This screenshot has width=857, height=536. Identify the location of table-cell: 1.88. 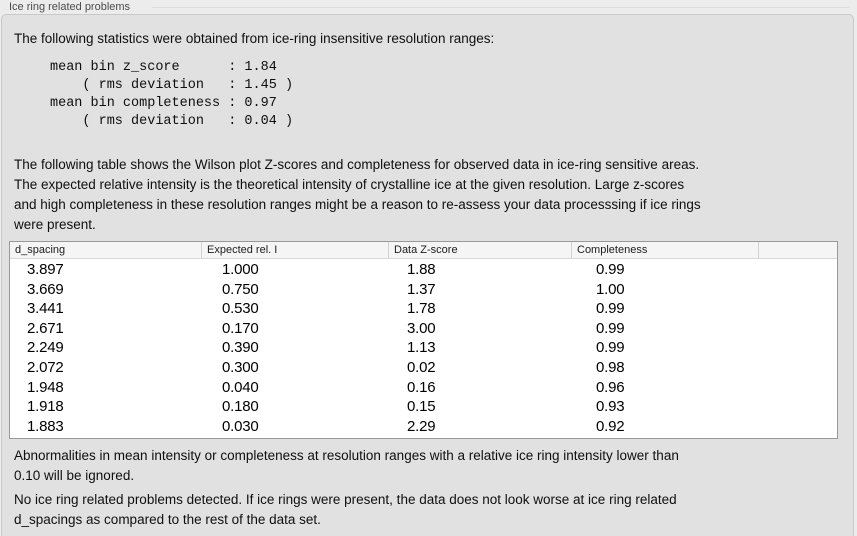
(421, 269).